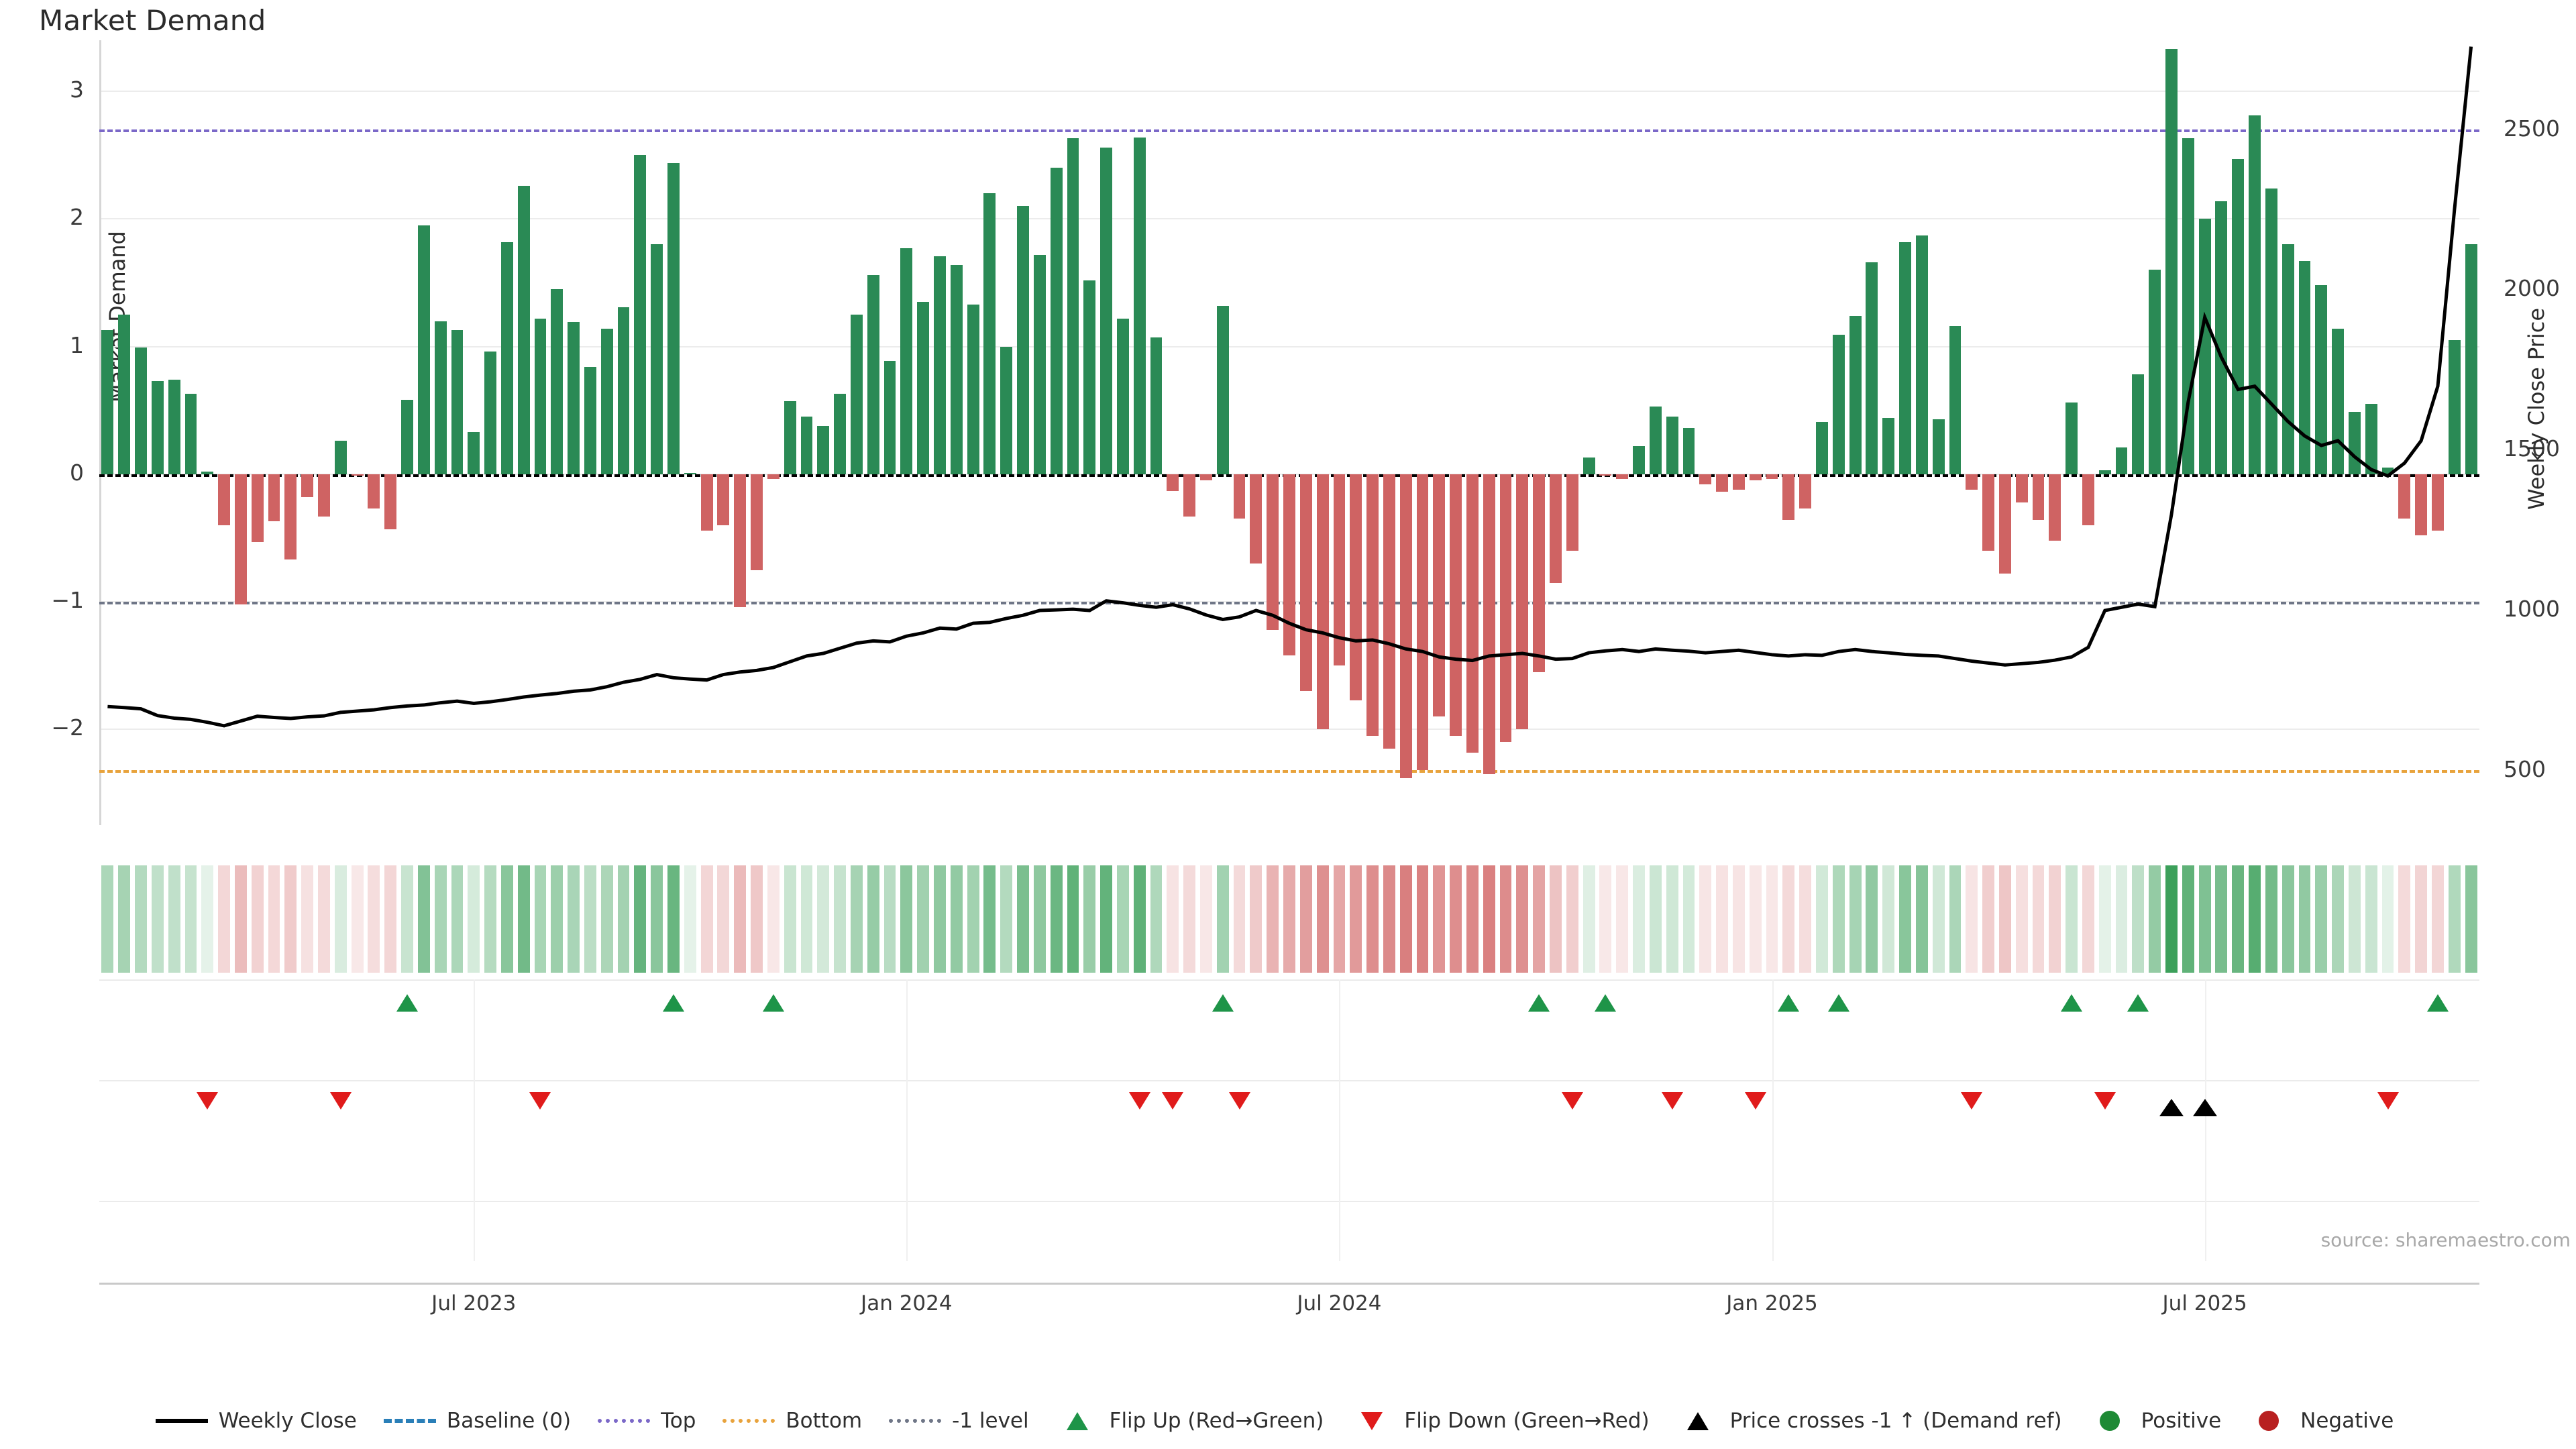 This screenshot has width=2576, height=1449. Describe the element at coordinates (2109, 1421) in the screenshot. I see `positive-circle-icon` at that location.